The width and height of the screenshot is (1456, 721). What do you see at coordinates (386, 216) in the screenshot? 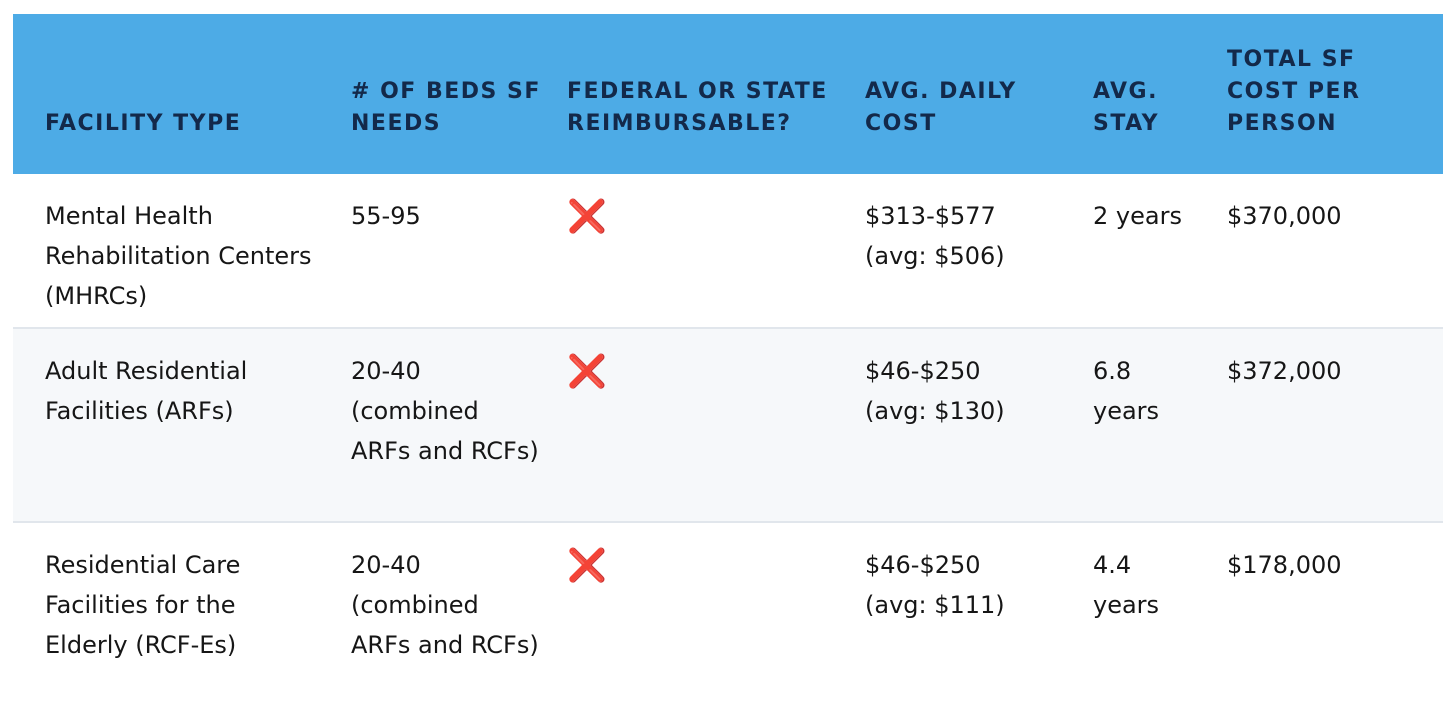
I see `beds-cell: 55-95` at bounding box center [386, 216].